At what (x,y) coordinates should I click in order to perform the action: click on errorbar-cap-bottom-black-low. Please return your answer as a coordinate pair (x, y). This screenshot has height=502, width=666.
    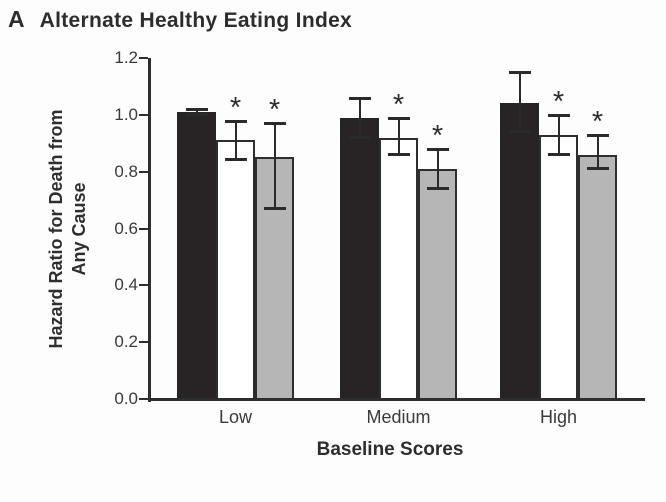
    Looking at the image, I should click on (196, 114).